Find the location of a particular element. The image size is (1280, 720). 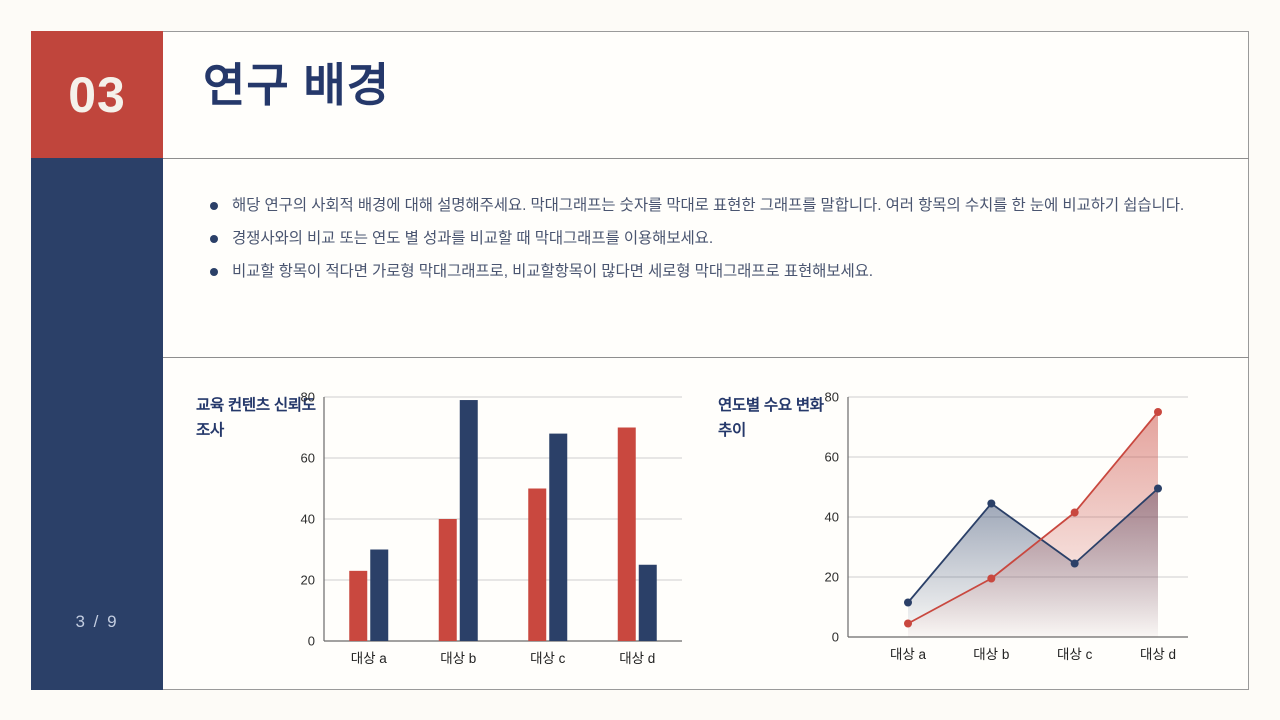

line-chart-title: 연도별 수요 변화 추이 is located at coordinates (771, 418).